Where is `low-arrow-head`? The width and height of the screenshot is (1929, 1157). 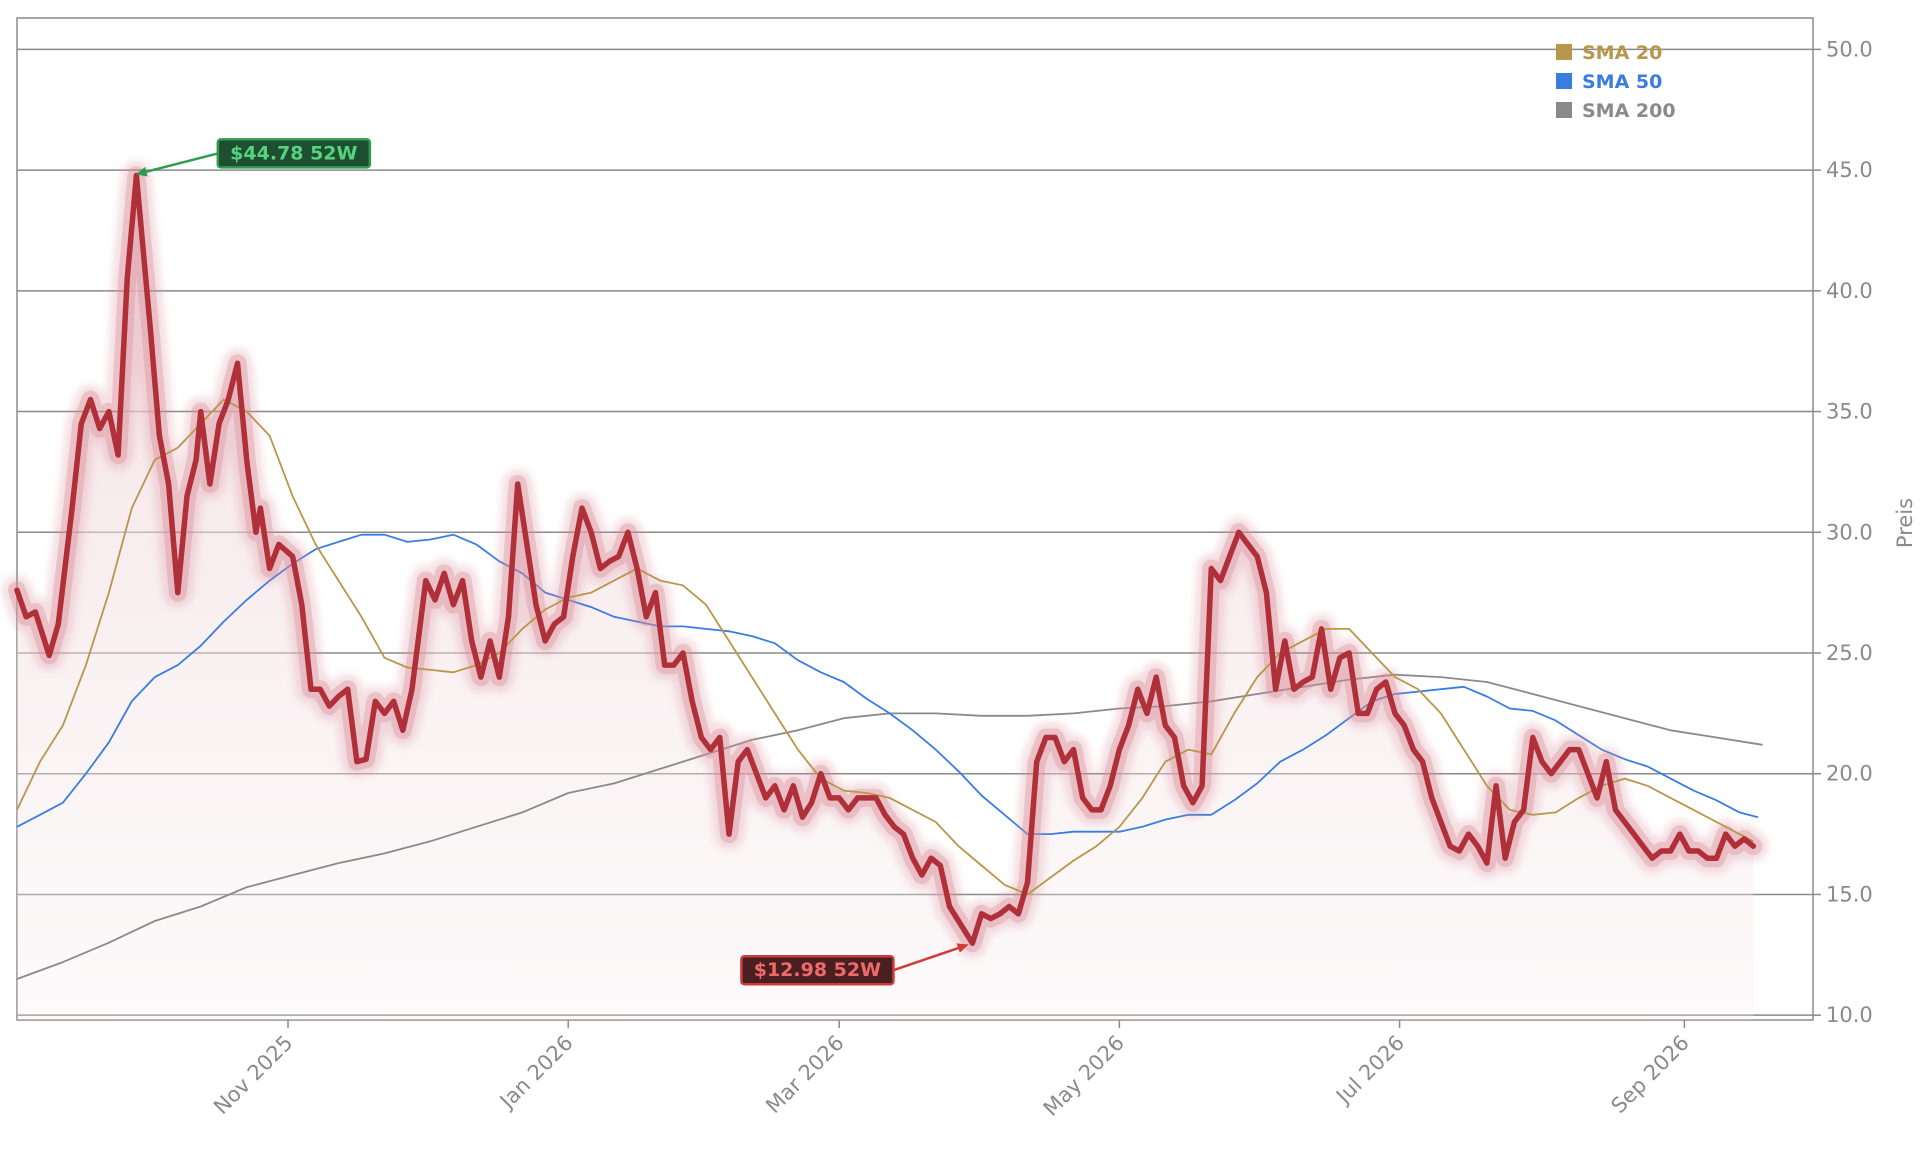
low-arrow-head is located at coordinates (962, 948).